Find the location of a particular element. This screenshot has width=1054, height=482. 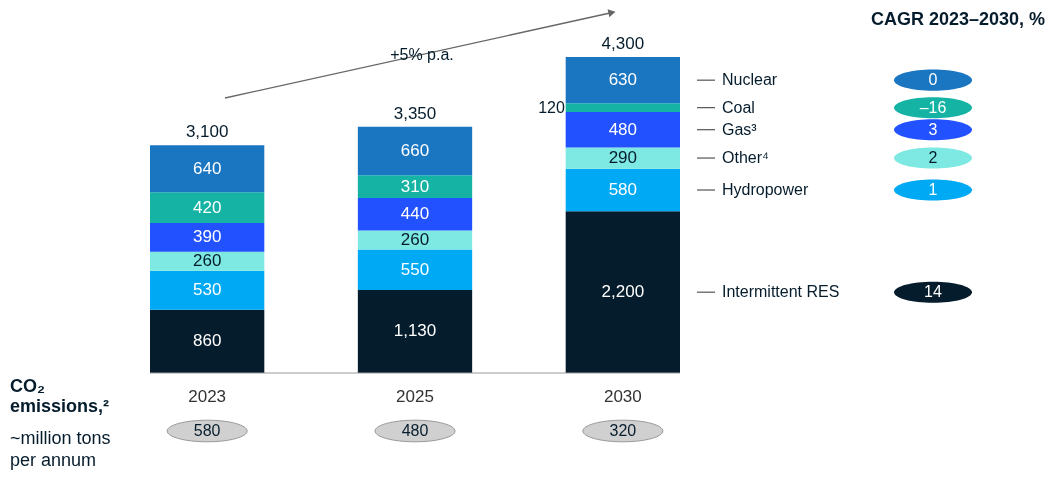

data-label: 640 is located at coordinates (207, 168).